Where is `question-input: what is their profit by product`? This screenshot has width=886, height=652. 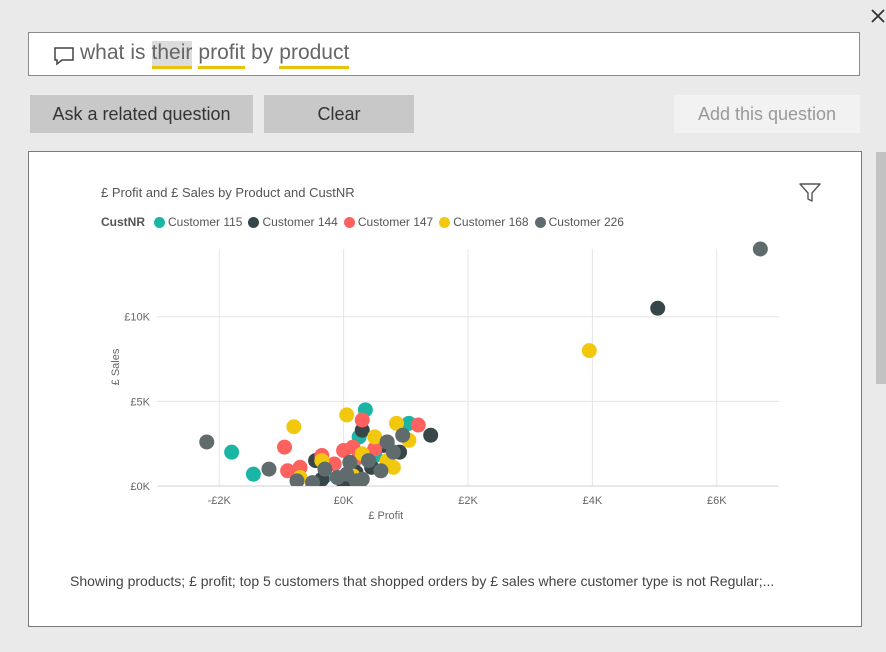
question-input: what is their profit by product is located at coordinates (444, 54).